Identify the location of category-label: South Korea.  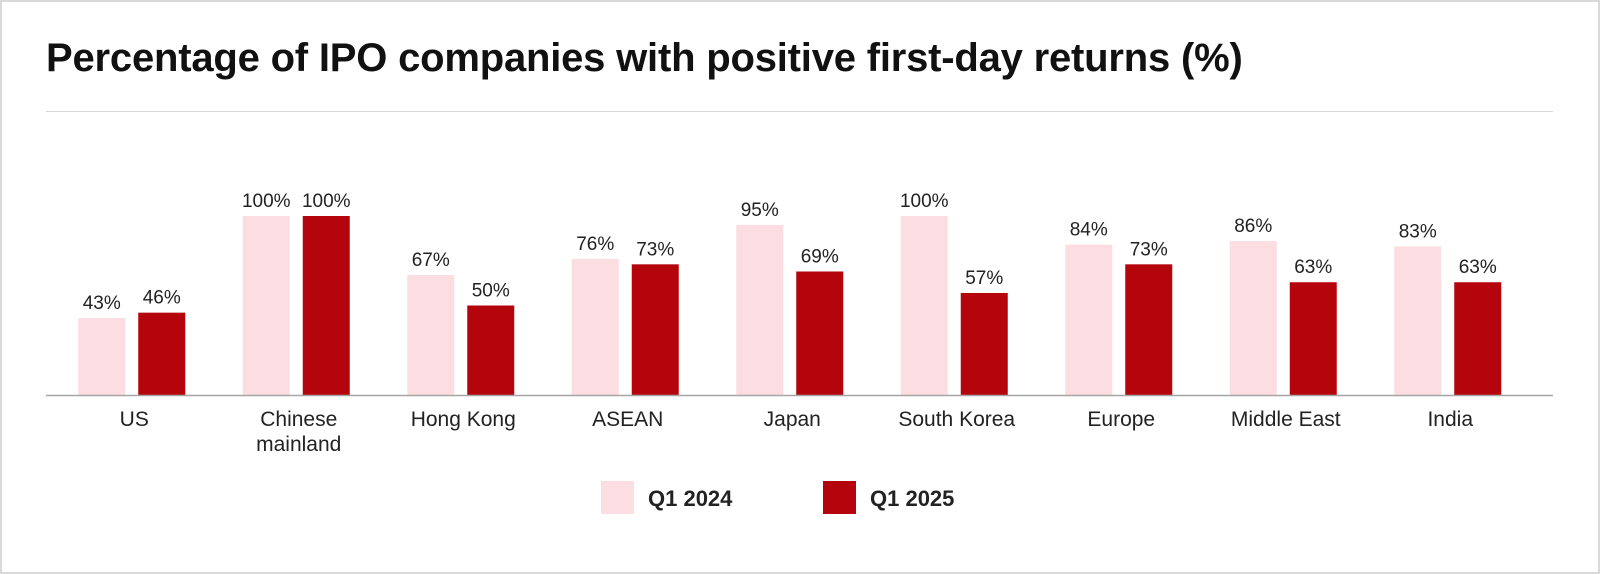
(956, 419).